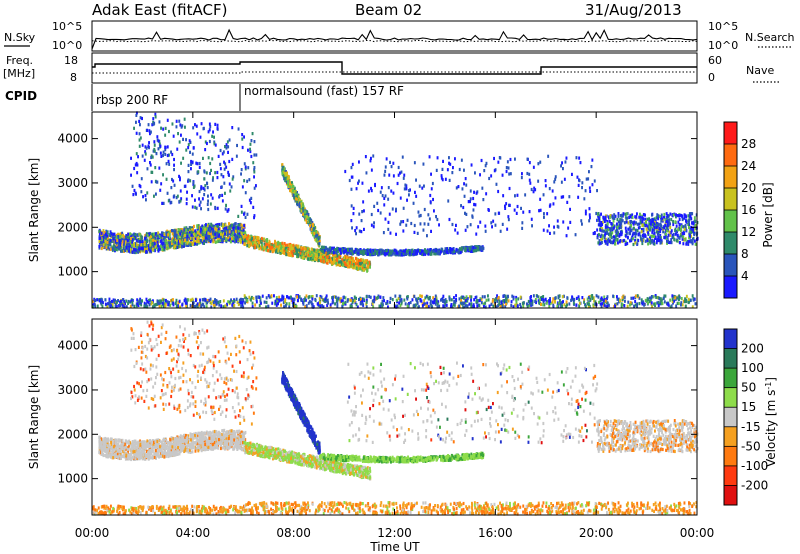  What do you see at coordinates (67, 45) in the screenshot?
I see `nsky-tick-bottom: 10^0` at bounding box center [67, 45].